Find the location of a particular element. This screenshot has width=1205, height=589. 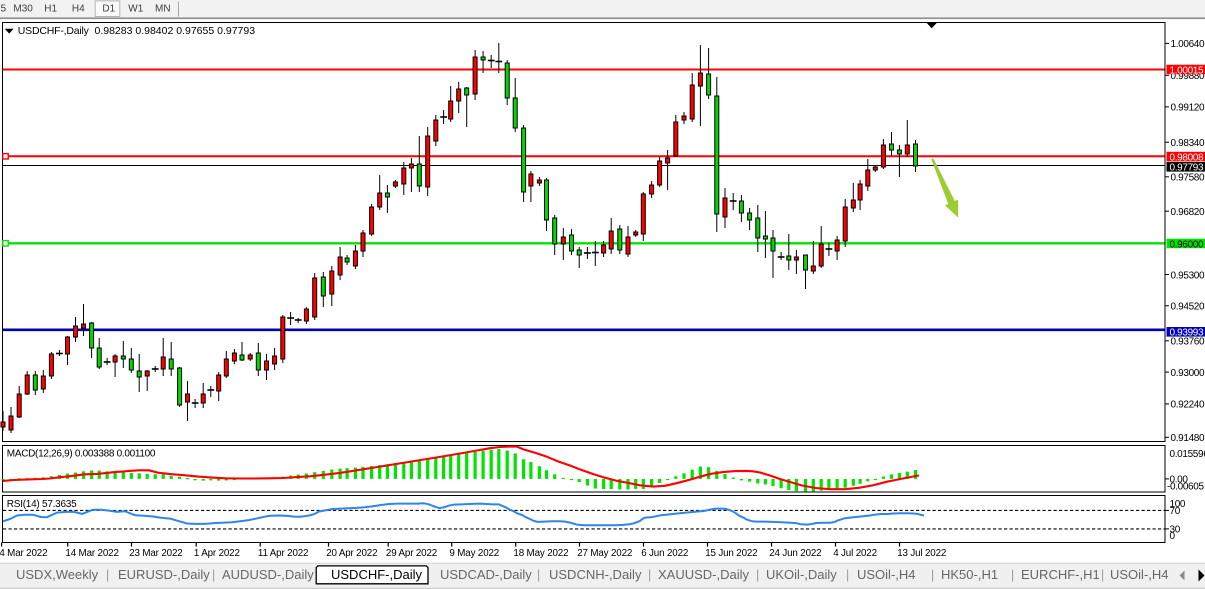

svg-text: 0.015596 is located at coordinates (1187, 454).